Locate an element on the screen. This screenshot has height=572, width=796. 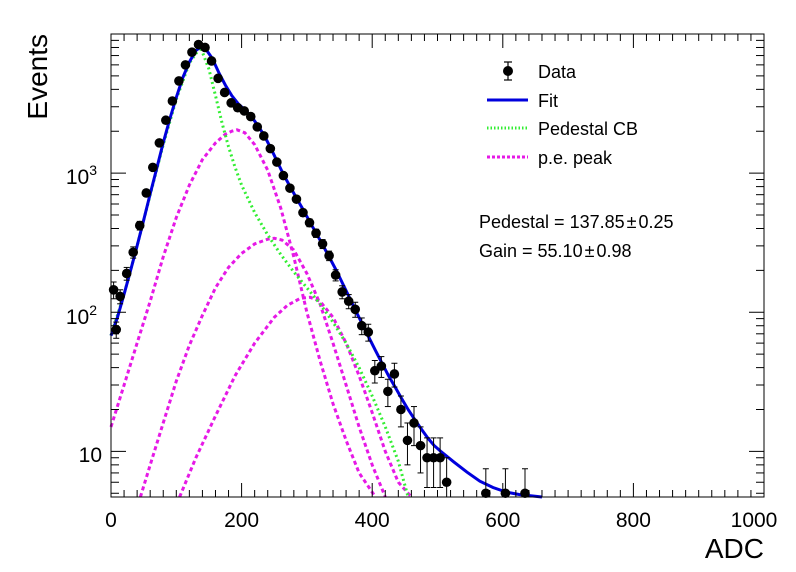
stat-pedestal: Pedestal = 137.85 ±0.25 is located at coordinates (576, 222).